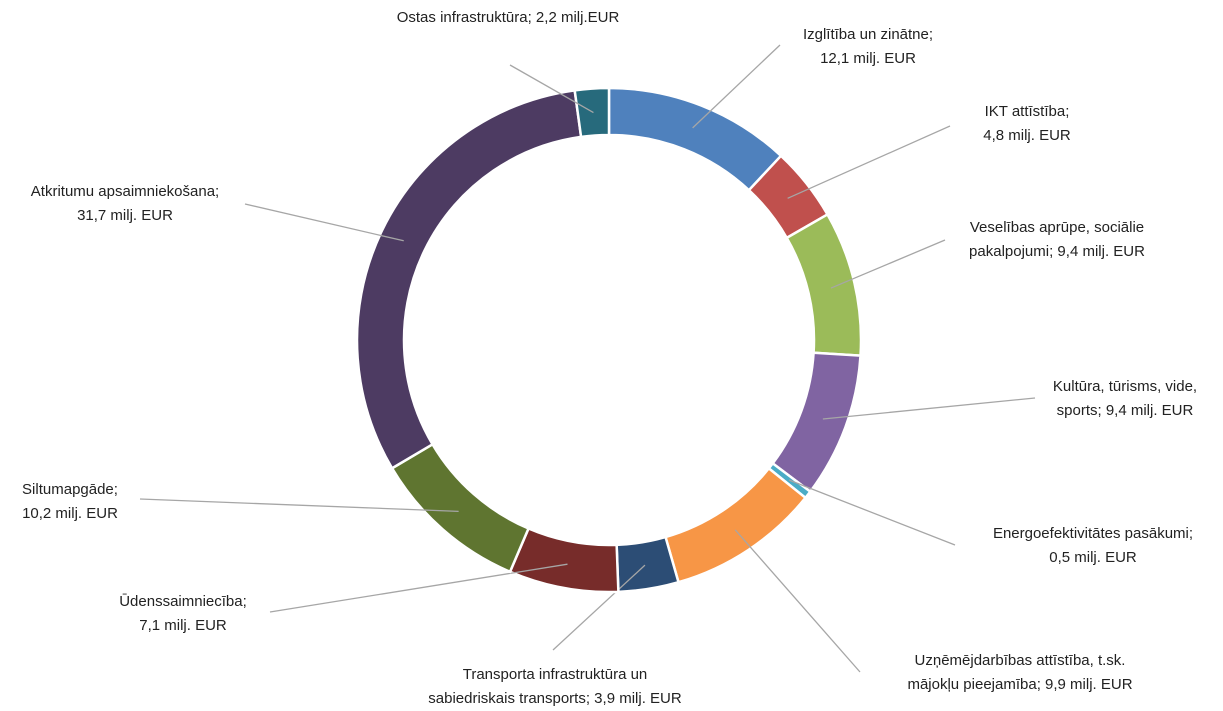 Image resolution: width=1223 pixels, height=711 pixels. What do you see at coordinates (1057, 251) in the screenshot?
I see `data-label: pakalpojumi; 9,4 milj. EUR` at bounding box center [1057, 251].